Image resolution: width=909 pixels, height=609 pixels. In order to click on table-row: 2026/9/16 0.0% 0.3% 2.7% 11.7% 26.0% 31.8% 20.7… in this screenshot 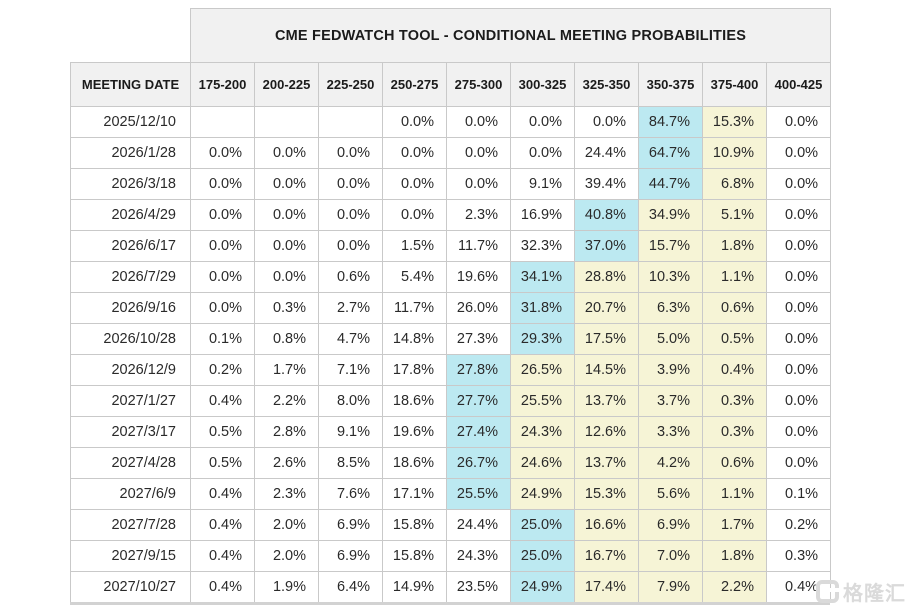, I will do `click(451, 308)`.